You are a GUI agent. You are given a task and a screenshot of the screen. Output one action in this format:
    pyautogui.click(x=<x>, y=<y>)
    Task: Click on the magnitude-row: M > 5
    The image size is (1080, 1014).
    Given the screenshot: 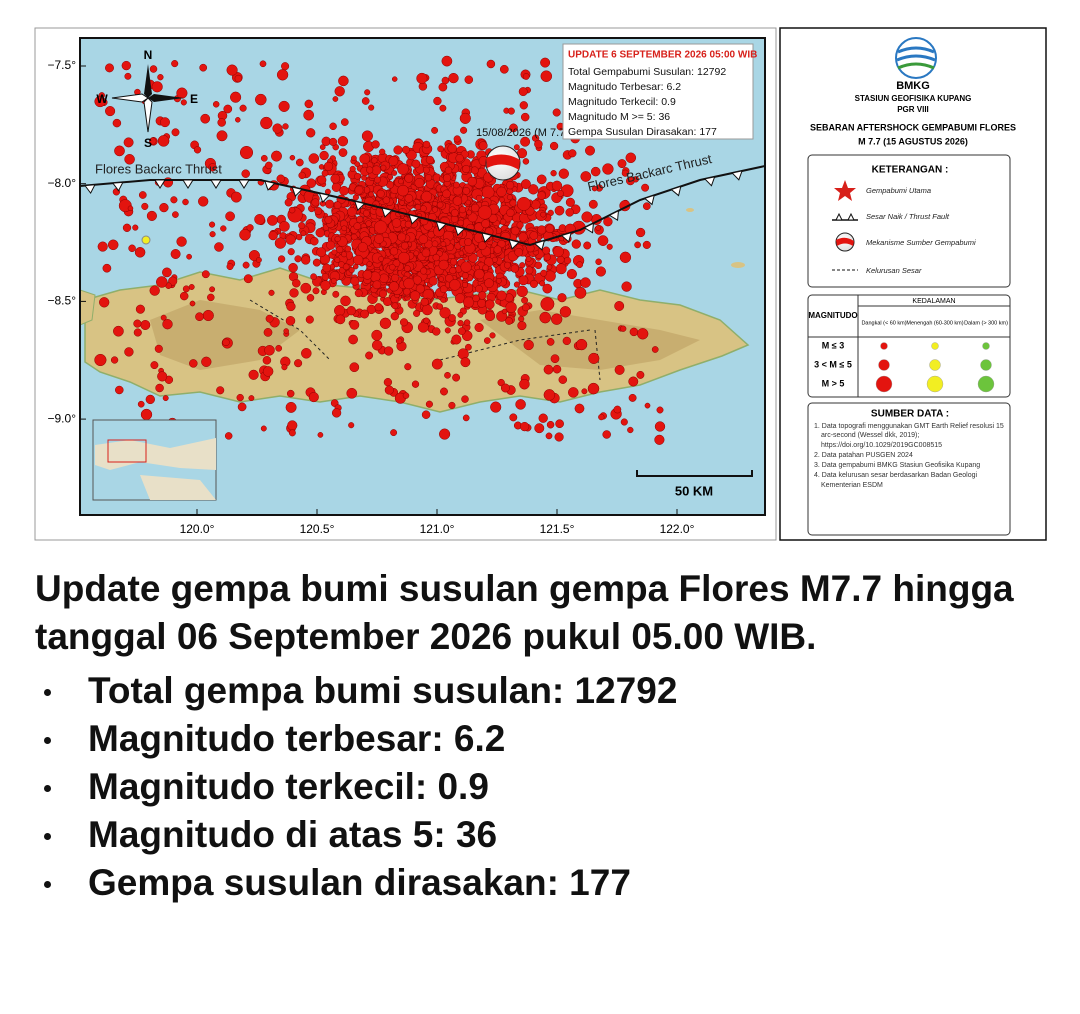 What is the action you would take?
    pyautogui.click(x=833, y=383)
    